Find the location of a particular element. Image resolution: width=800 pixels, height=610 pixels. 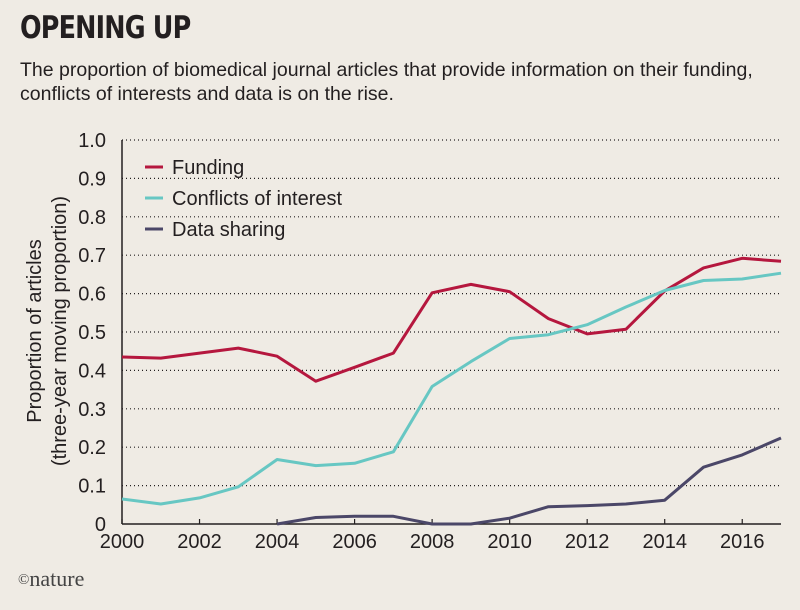

y-tick-label: 0.5 is located at coordinates (92, 333).